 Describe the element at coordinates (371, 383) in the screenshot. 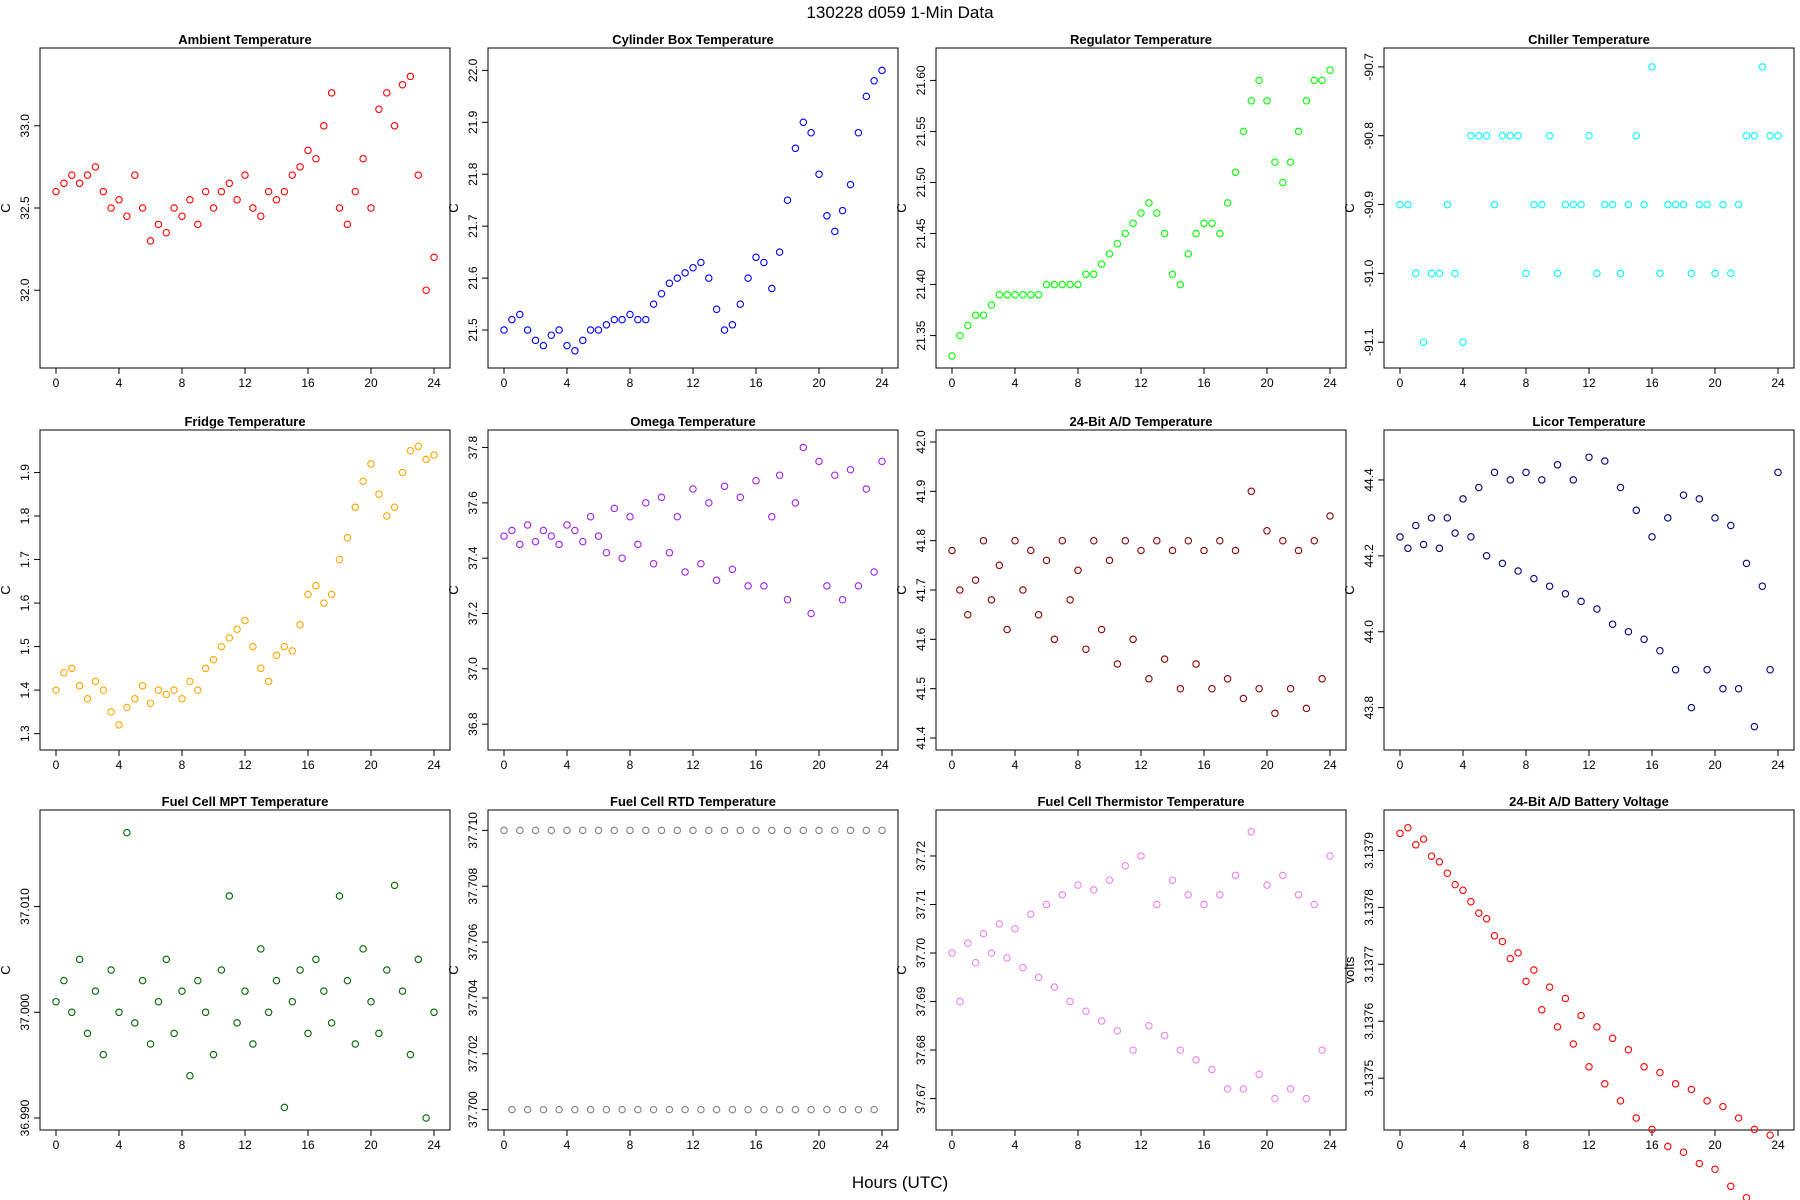

I see `x-tick-label: 20` at that location.